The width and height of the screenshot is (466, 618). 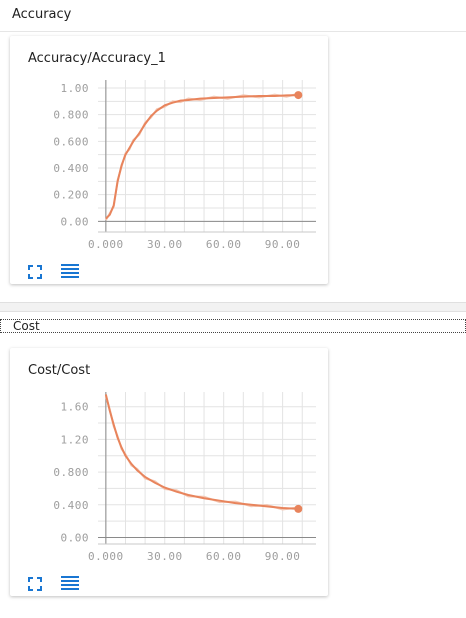 What do you see at coordinates (26, 326) in the screenshot?
I see `cost-section-title: Cost` at bounding box center [26, 326].